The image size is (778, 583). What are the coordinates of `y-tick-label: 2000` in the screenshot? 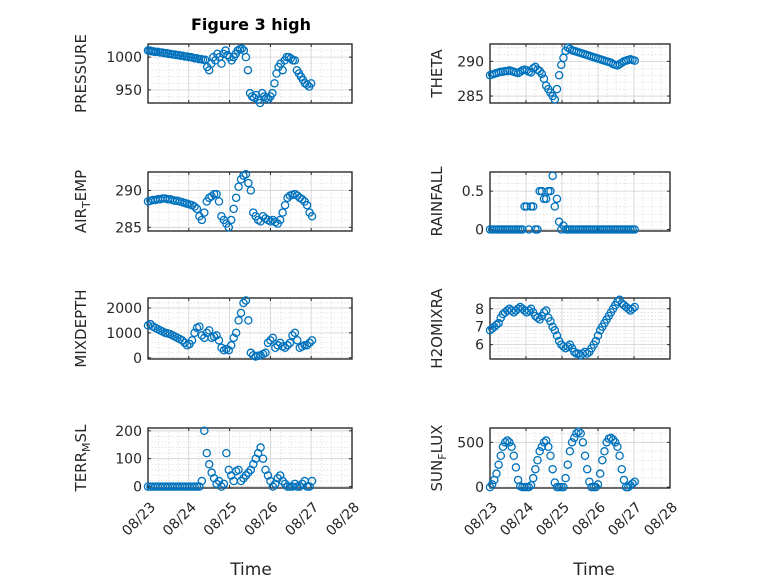 It's located at (124, 309).